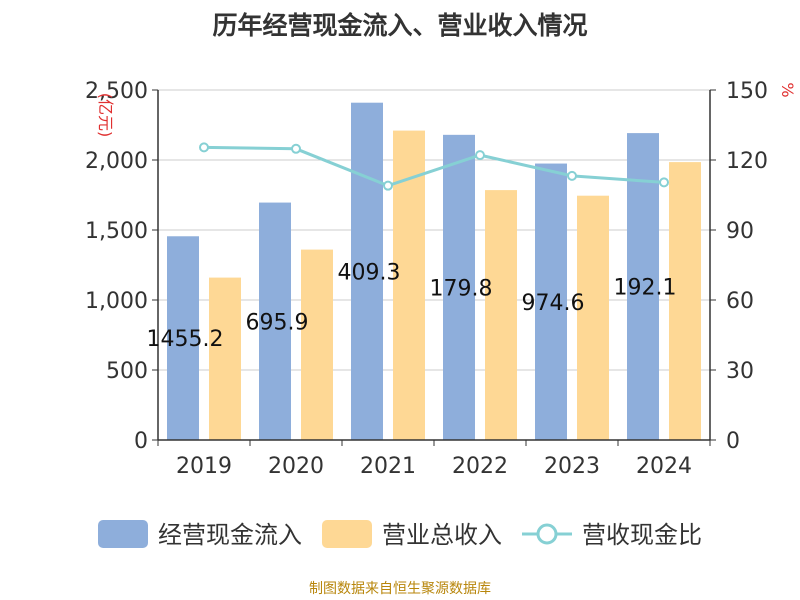  Describe the element at coordinates (442, 535) in the screenshot. I see `legend-label-revenue: 营业总收入` at that location.